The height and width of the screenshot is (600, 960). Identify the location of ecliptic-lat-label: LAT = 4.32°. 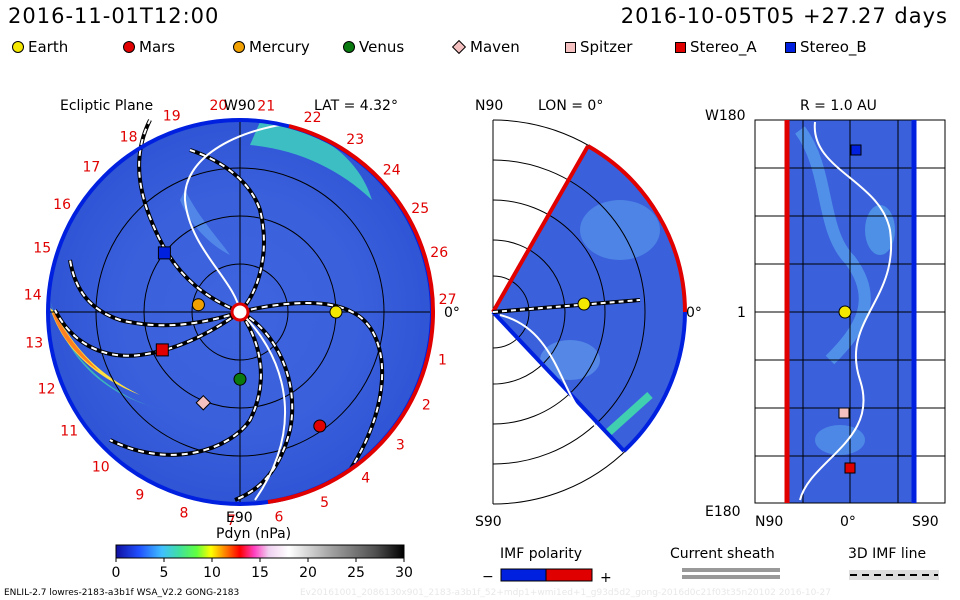
(356, 106).